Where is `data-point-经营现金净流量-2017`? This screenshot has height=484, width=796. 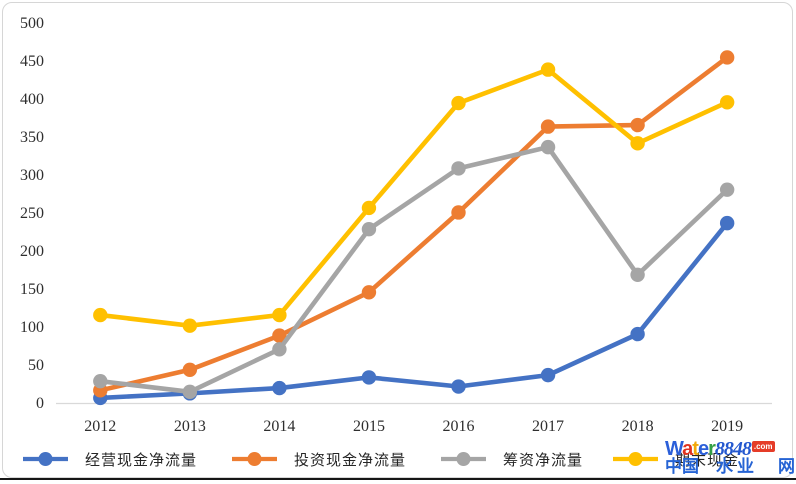 data-point-经营现金净流量-2017 is located at coordinates (548, 375).